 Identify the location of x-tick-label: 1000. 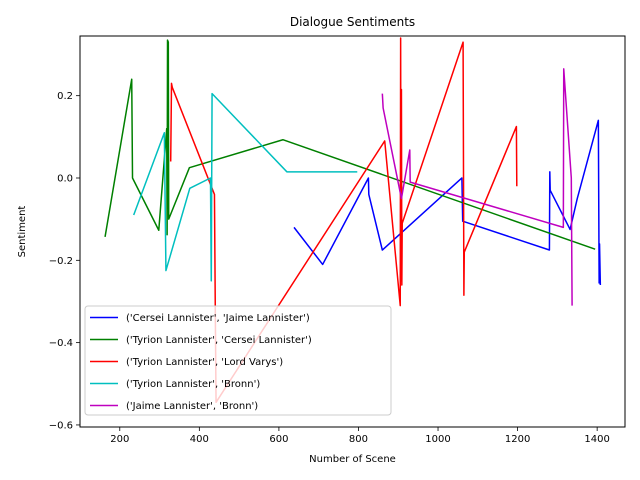
(437, 439).